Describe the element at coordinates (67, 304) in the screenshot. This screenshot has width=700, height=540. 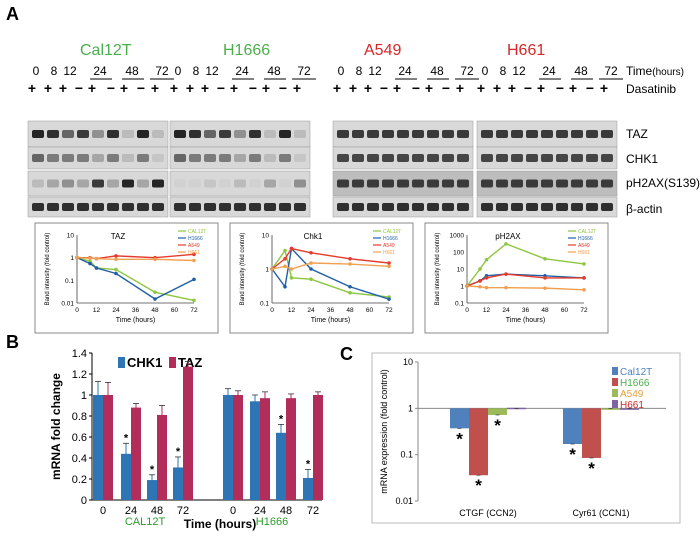
I see `y-tick-label: 0.01` at that location.